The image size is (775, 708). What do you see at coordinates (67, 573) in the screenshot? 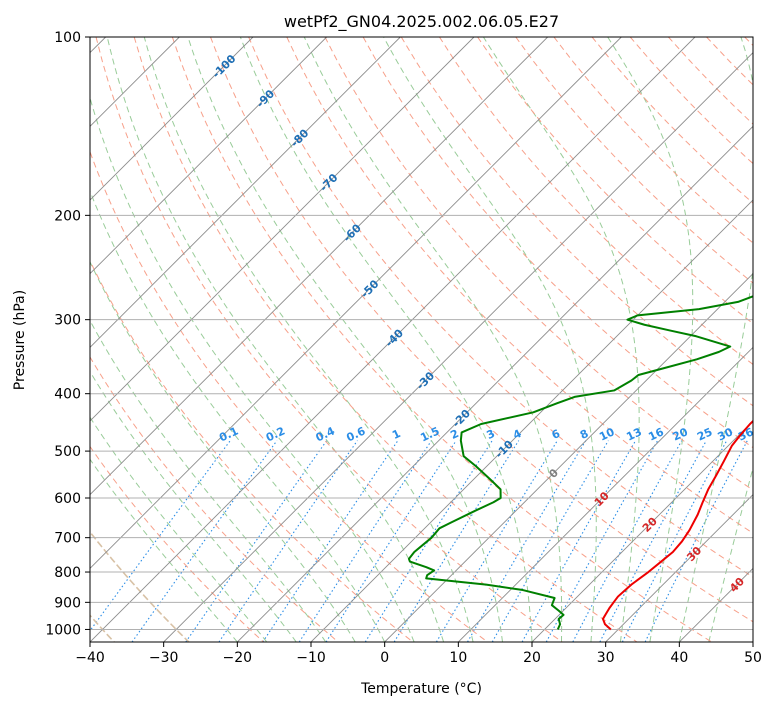
I see `y-tick-label: 800` at bounding box center [67, 573].